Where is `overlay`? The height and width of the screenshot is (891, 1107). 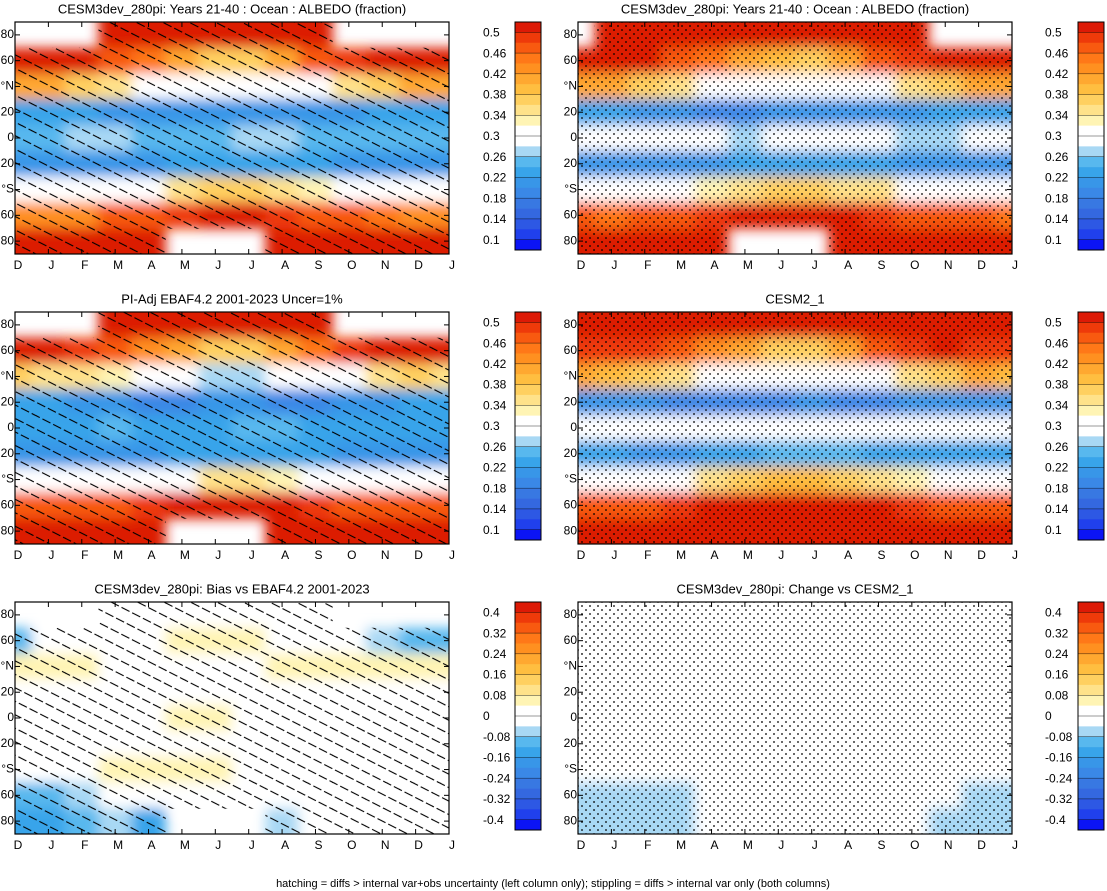
overlay is located at coordinates (232, 718).